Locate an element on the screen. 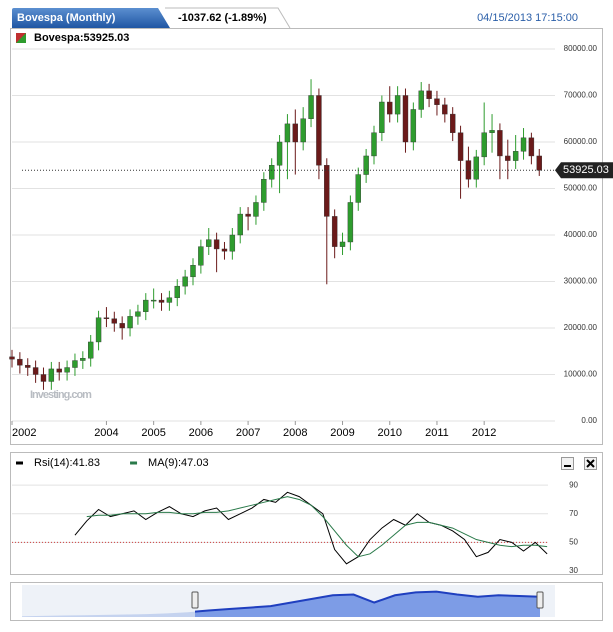 The width and height of the screenshot is (613, 632). x-tick-label: 2005 is located at coordinates (153, 433).